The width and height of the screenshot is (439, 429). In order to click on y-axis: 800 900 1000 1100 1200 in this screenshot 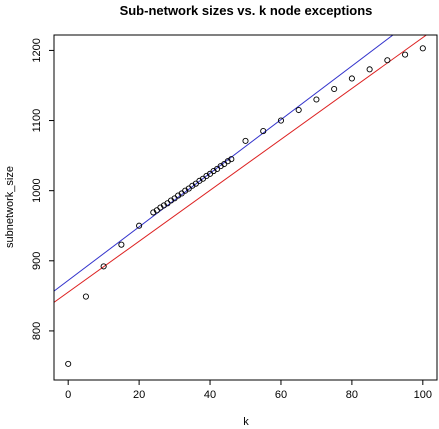, I will do `click(42, 189)`.